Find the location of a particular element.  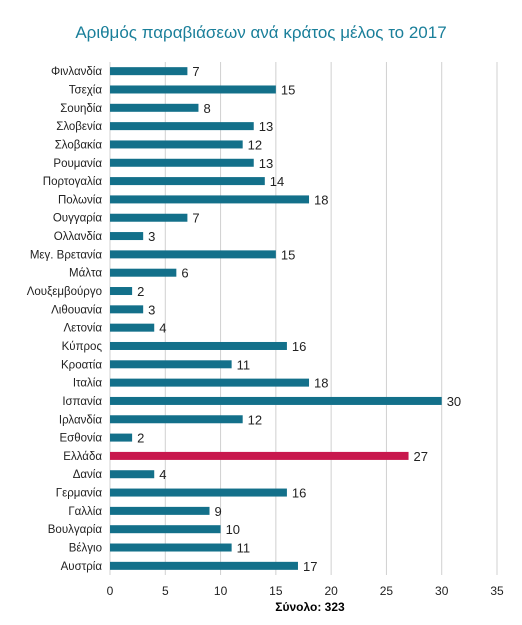

x-tick-label: 15 is located at coordinates (276, 591).